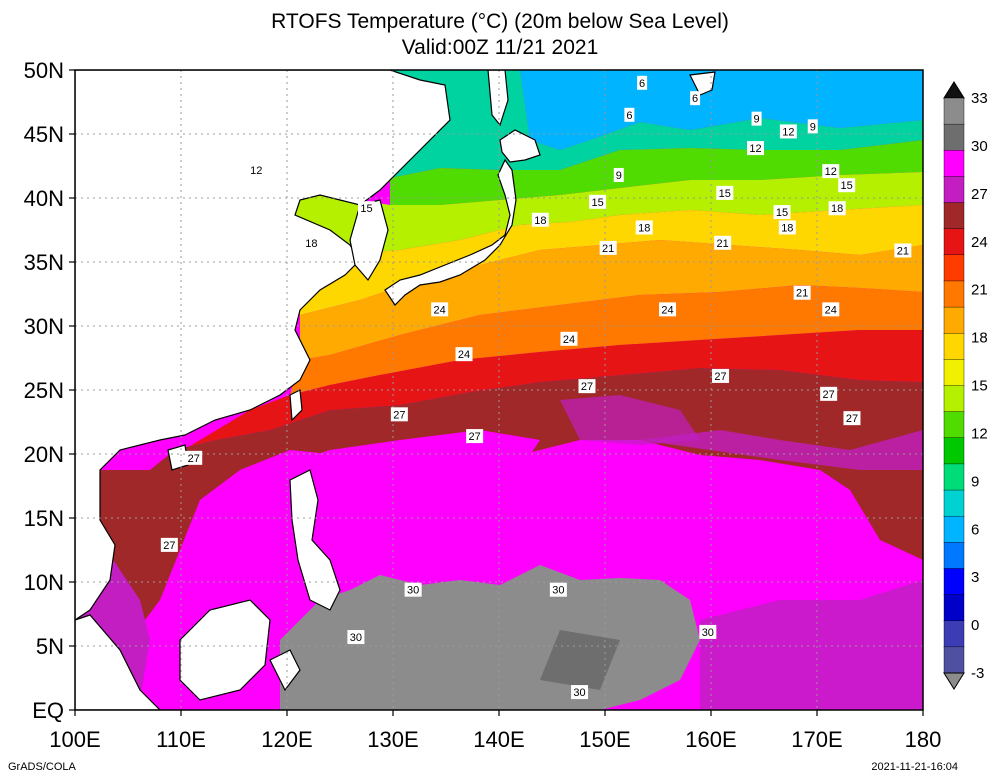  Describe the element at coordinates (975, 625) in the screenshot. I see `colorbar-label: 0` at that location.